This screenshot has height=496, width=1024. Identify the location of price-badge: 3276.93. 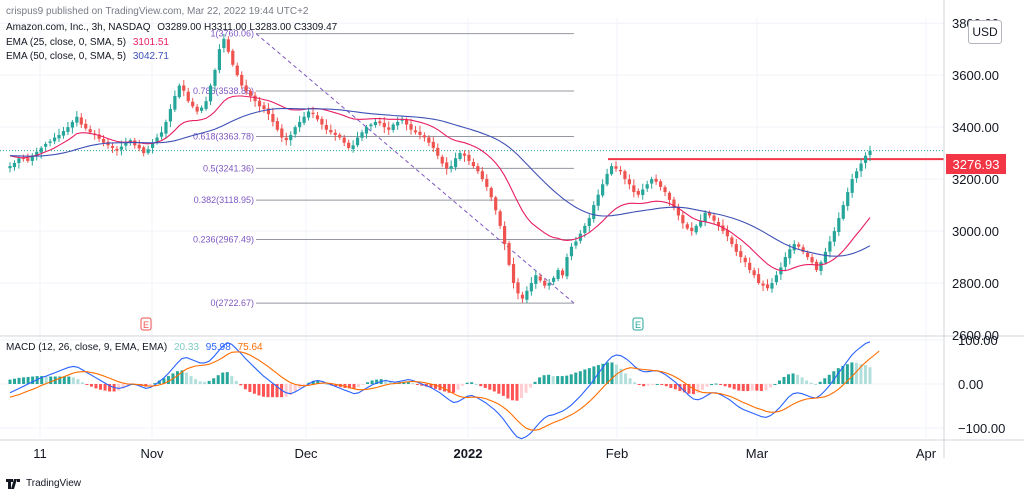
(976, 164).